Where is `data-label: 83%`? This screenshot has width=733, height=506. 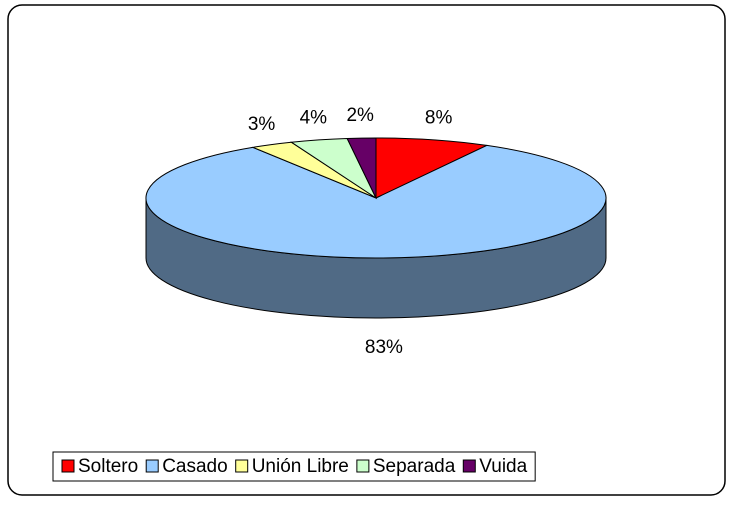 data-label: 83% is located at coordinates (384, 347).